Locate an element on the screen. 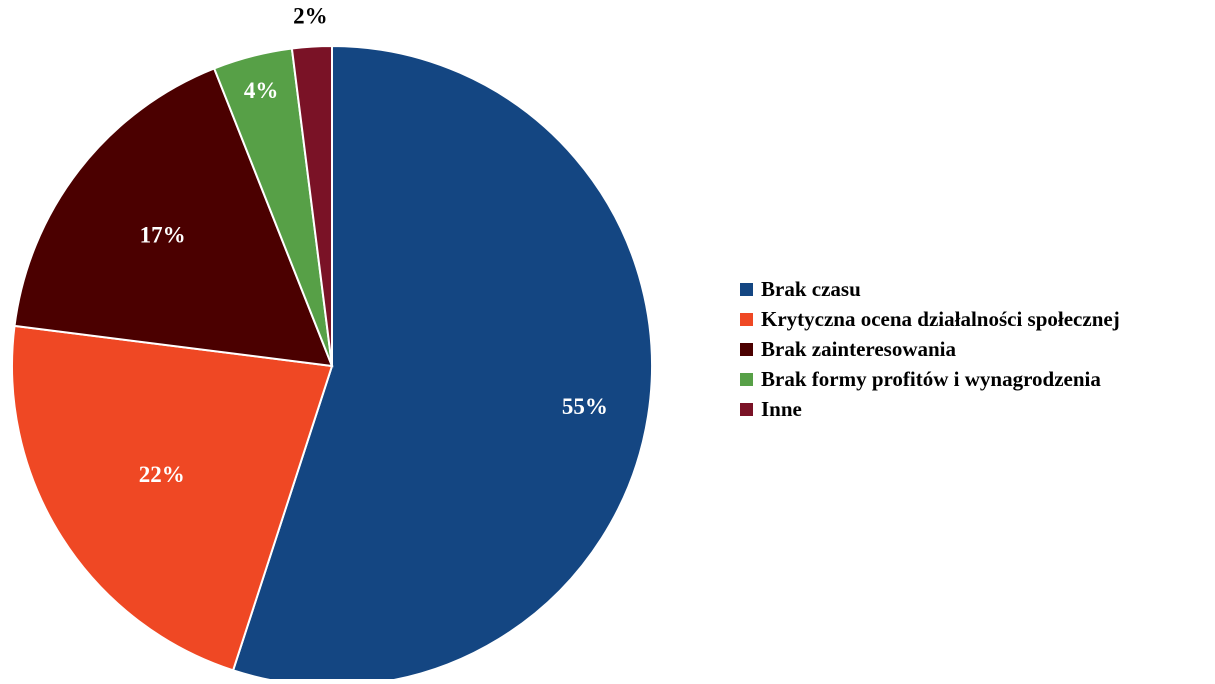 The height and width of the screenshot is (684, 1215). pie-slice-krytyczna-ocena-dzia-alno-ci-spo-ecznej is located at coordinates (172, 498).